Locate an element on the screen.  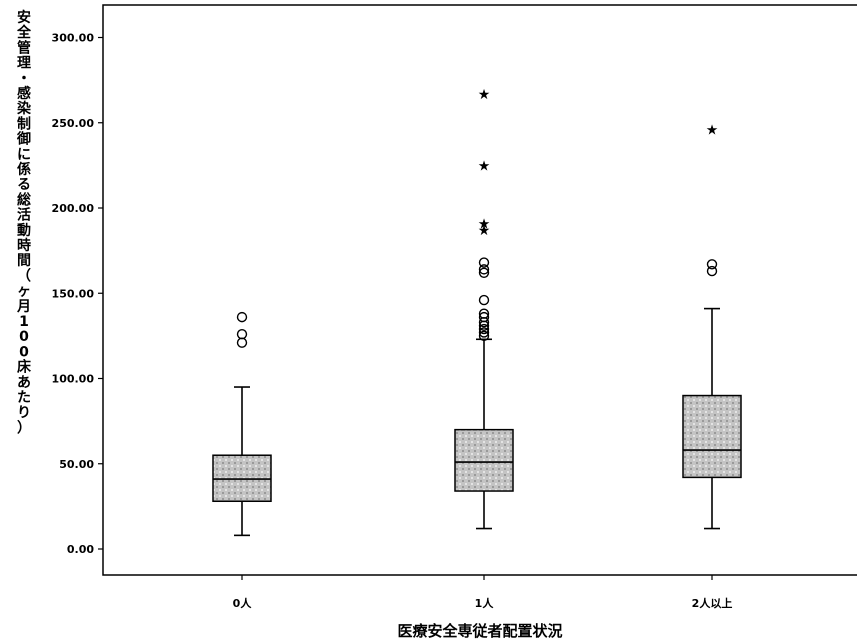
y-axis-title-char: ヶ is located at coordinates (24, 292).